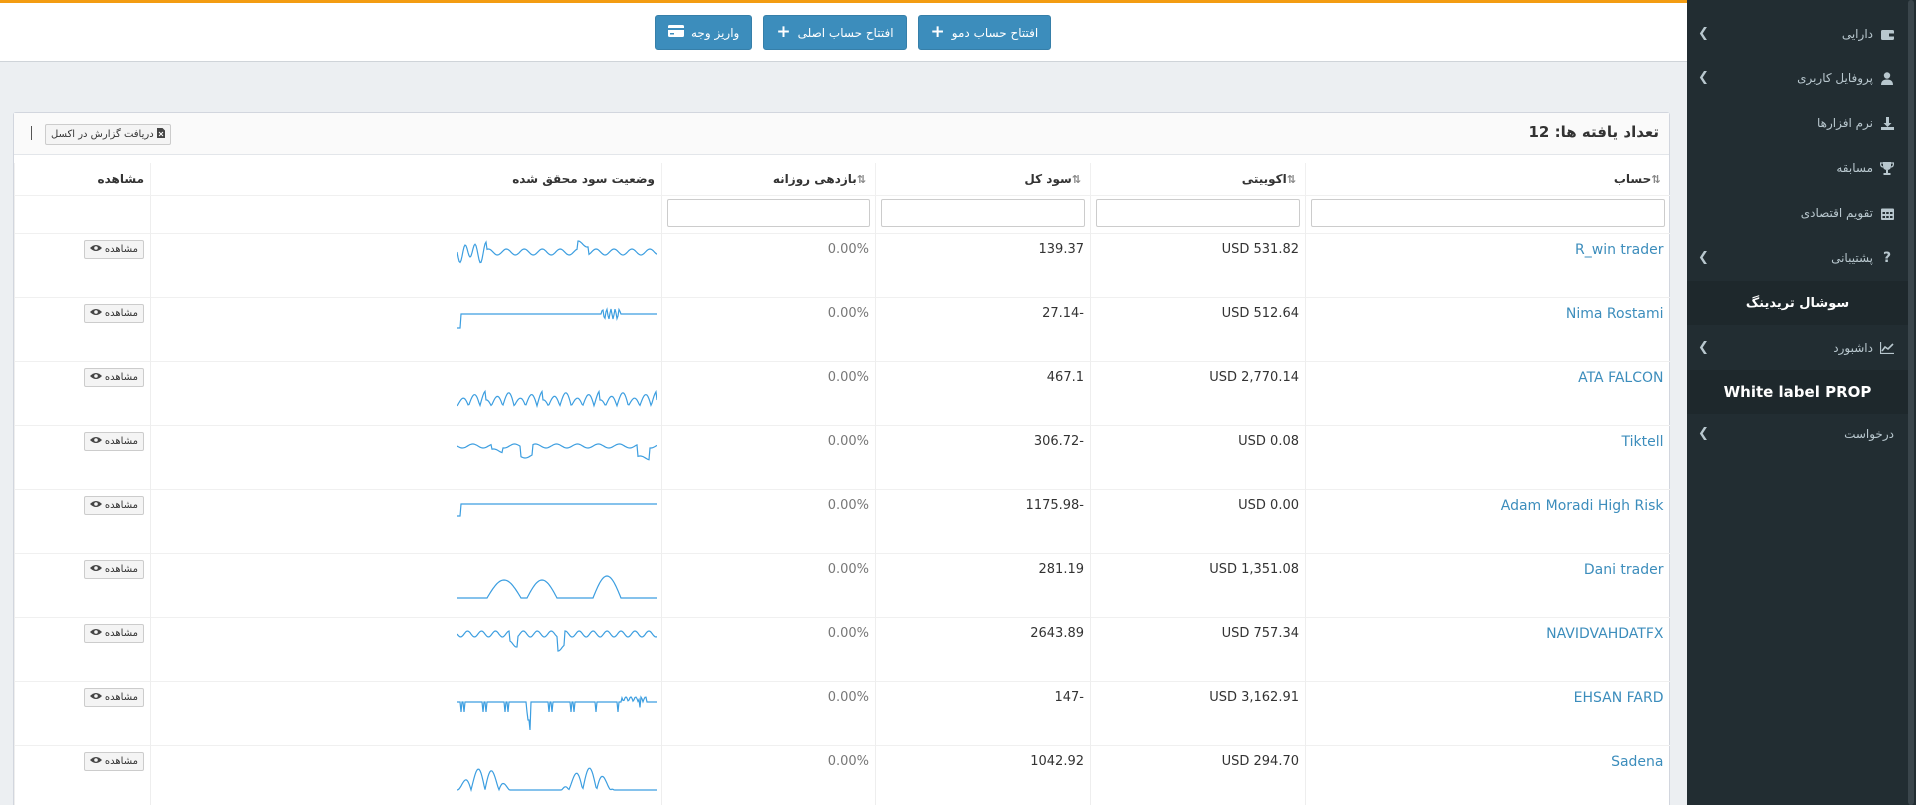  What do you see at coordinates (1487, 264) in the screenshot?
I see `account-name-link: R_win trader` at bounding box center [1487, 264].